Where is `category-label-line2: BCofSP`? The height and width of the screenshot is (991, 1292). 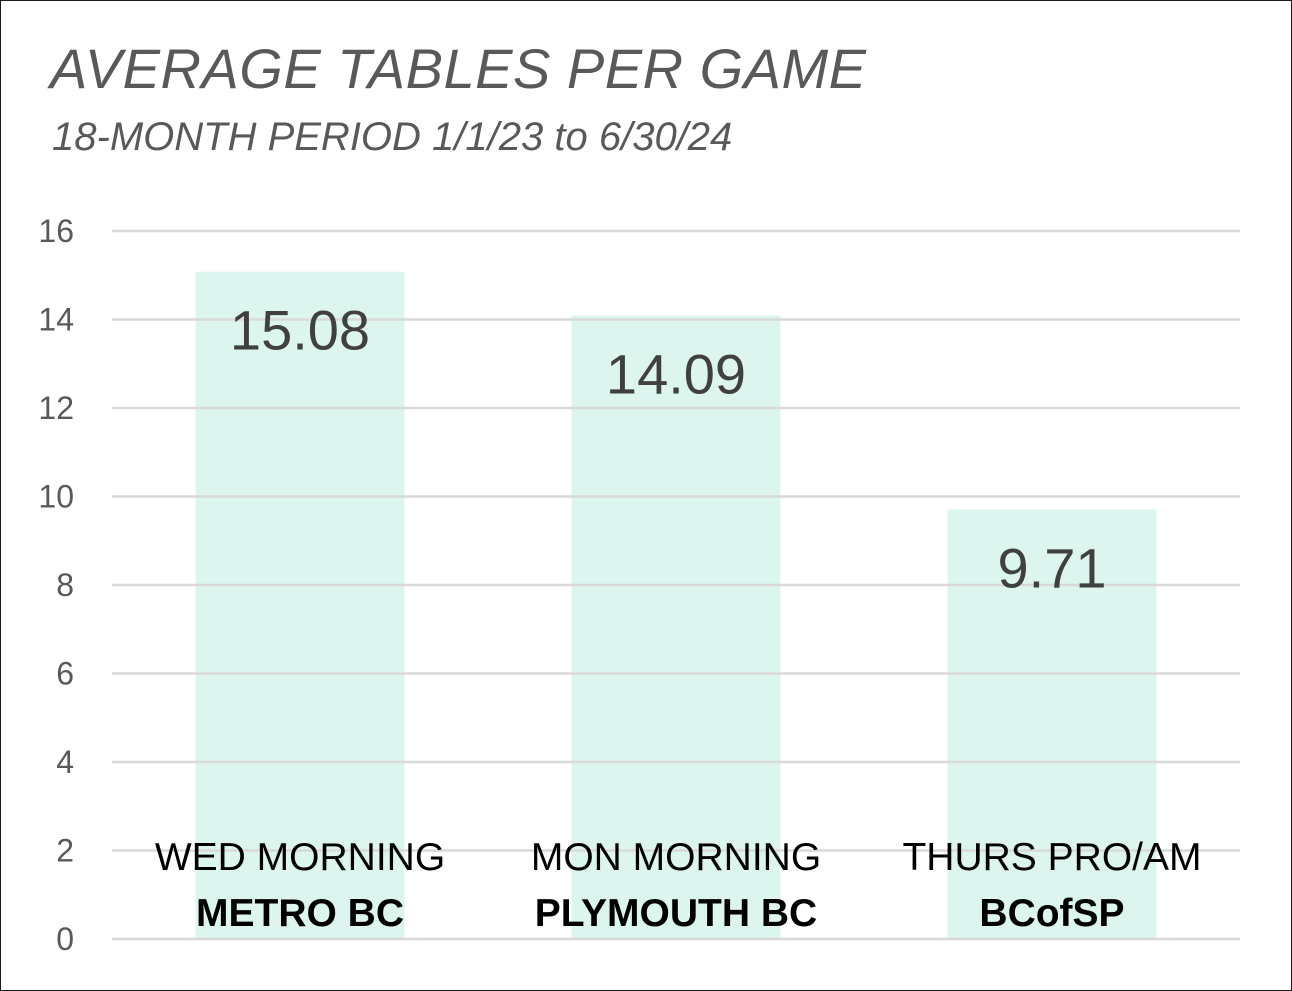 category-label-line2: BCofSP is located at coordinates (1051, 913).